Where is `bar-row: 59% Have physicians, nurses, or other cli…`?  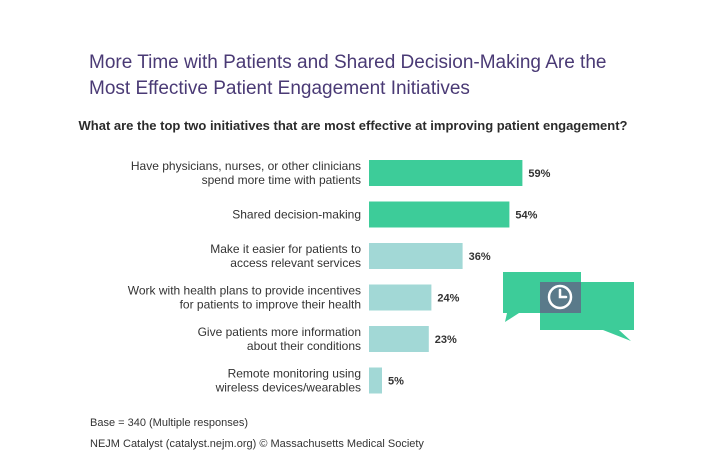 bar-row: 59% Have physicians, nurses, or other cli… is located at coordinates (341, 173).